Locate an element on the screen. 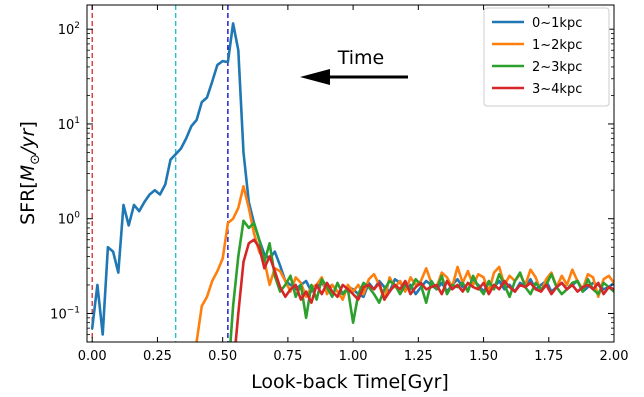 The width and height of the screenshot is (644, 397). x-tick-label: 1.75 is located at coordinates (548, 356).